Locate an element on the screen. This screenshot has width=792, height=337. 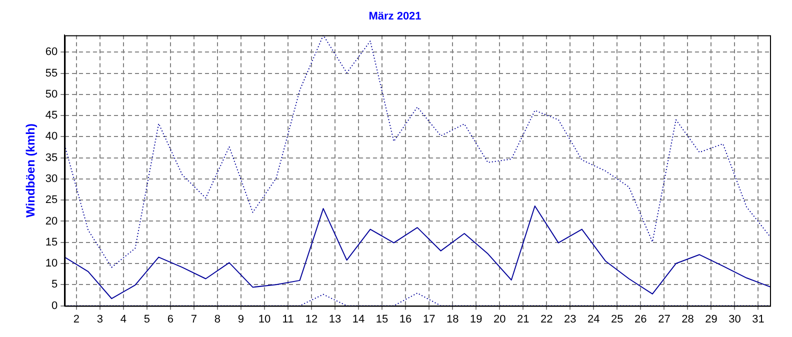
x-tick-label: 22 is located at coordinates (546, 319).